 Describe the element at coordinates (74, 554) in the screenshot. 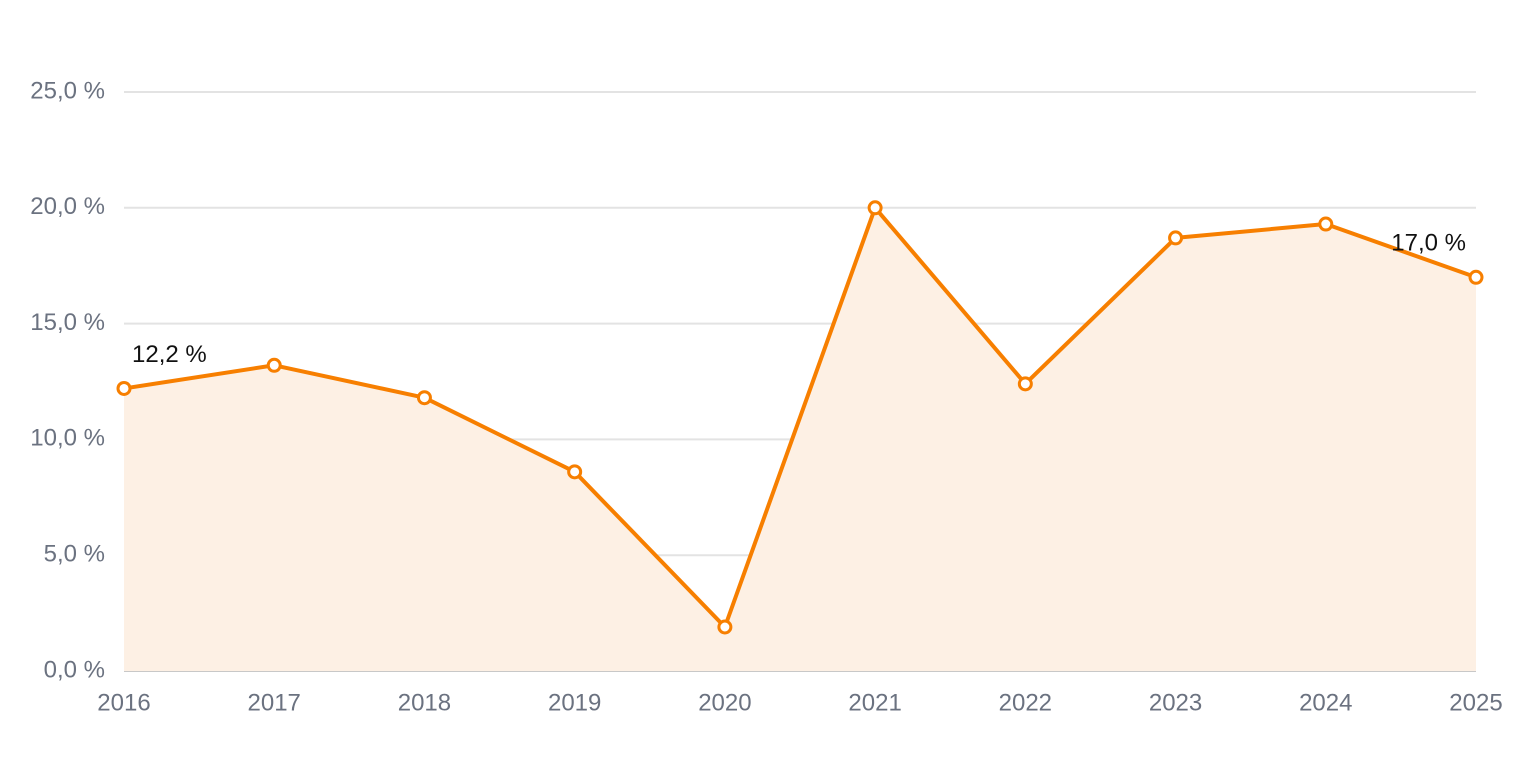

I see `y-tick-label: 5,0 %` at that location.